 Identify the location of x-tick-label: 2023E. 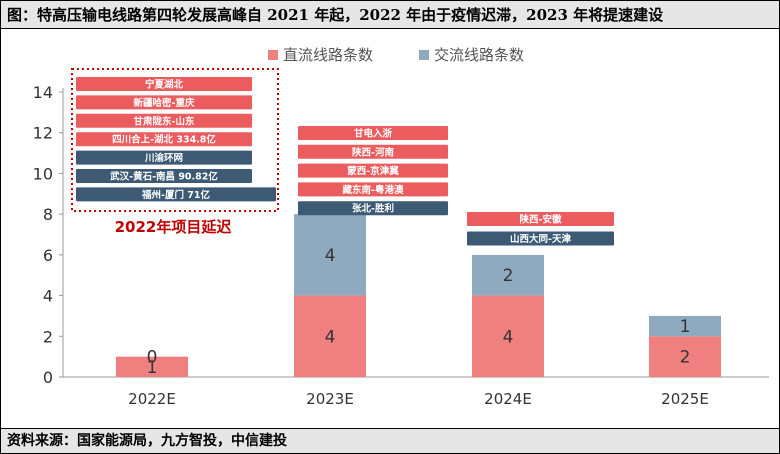
(330, 399).